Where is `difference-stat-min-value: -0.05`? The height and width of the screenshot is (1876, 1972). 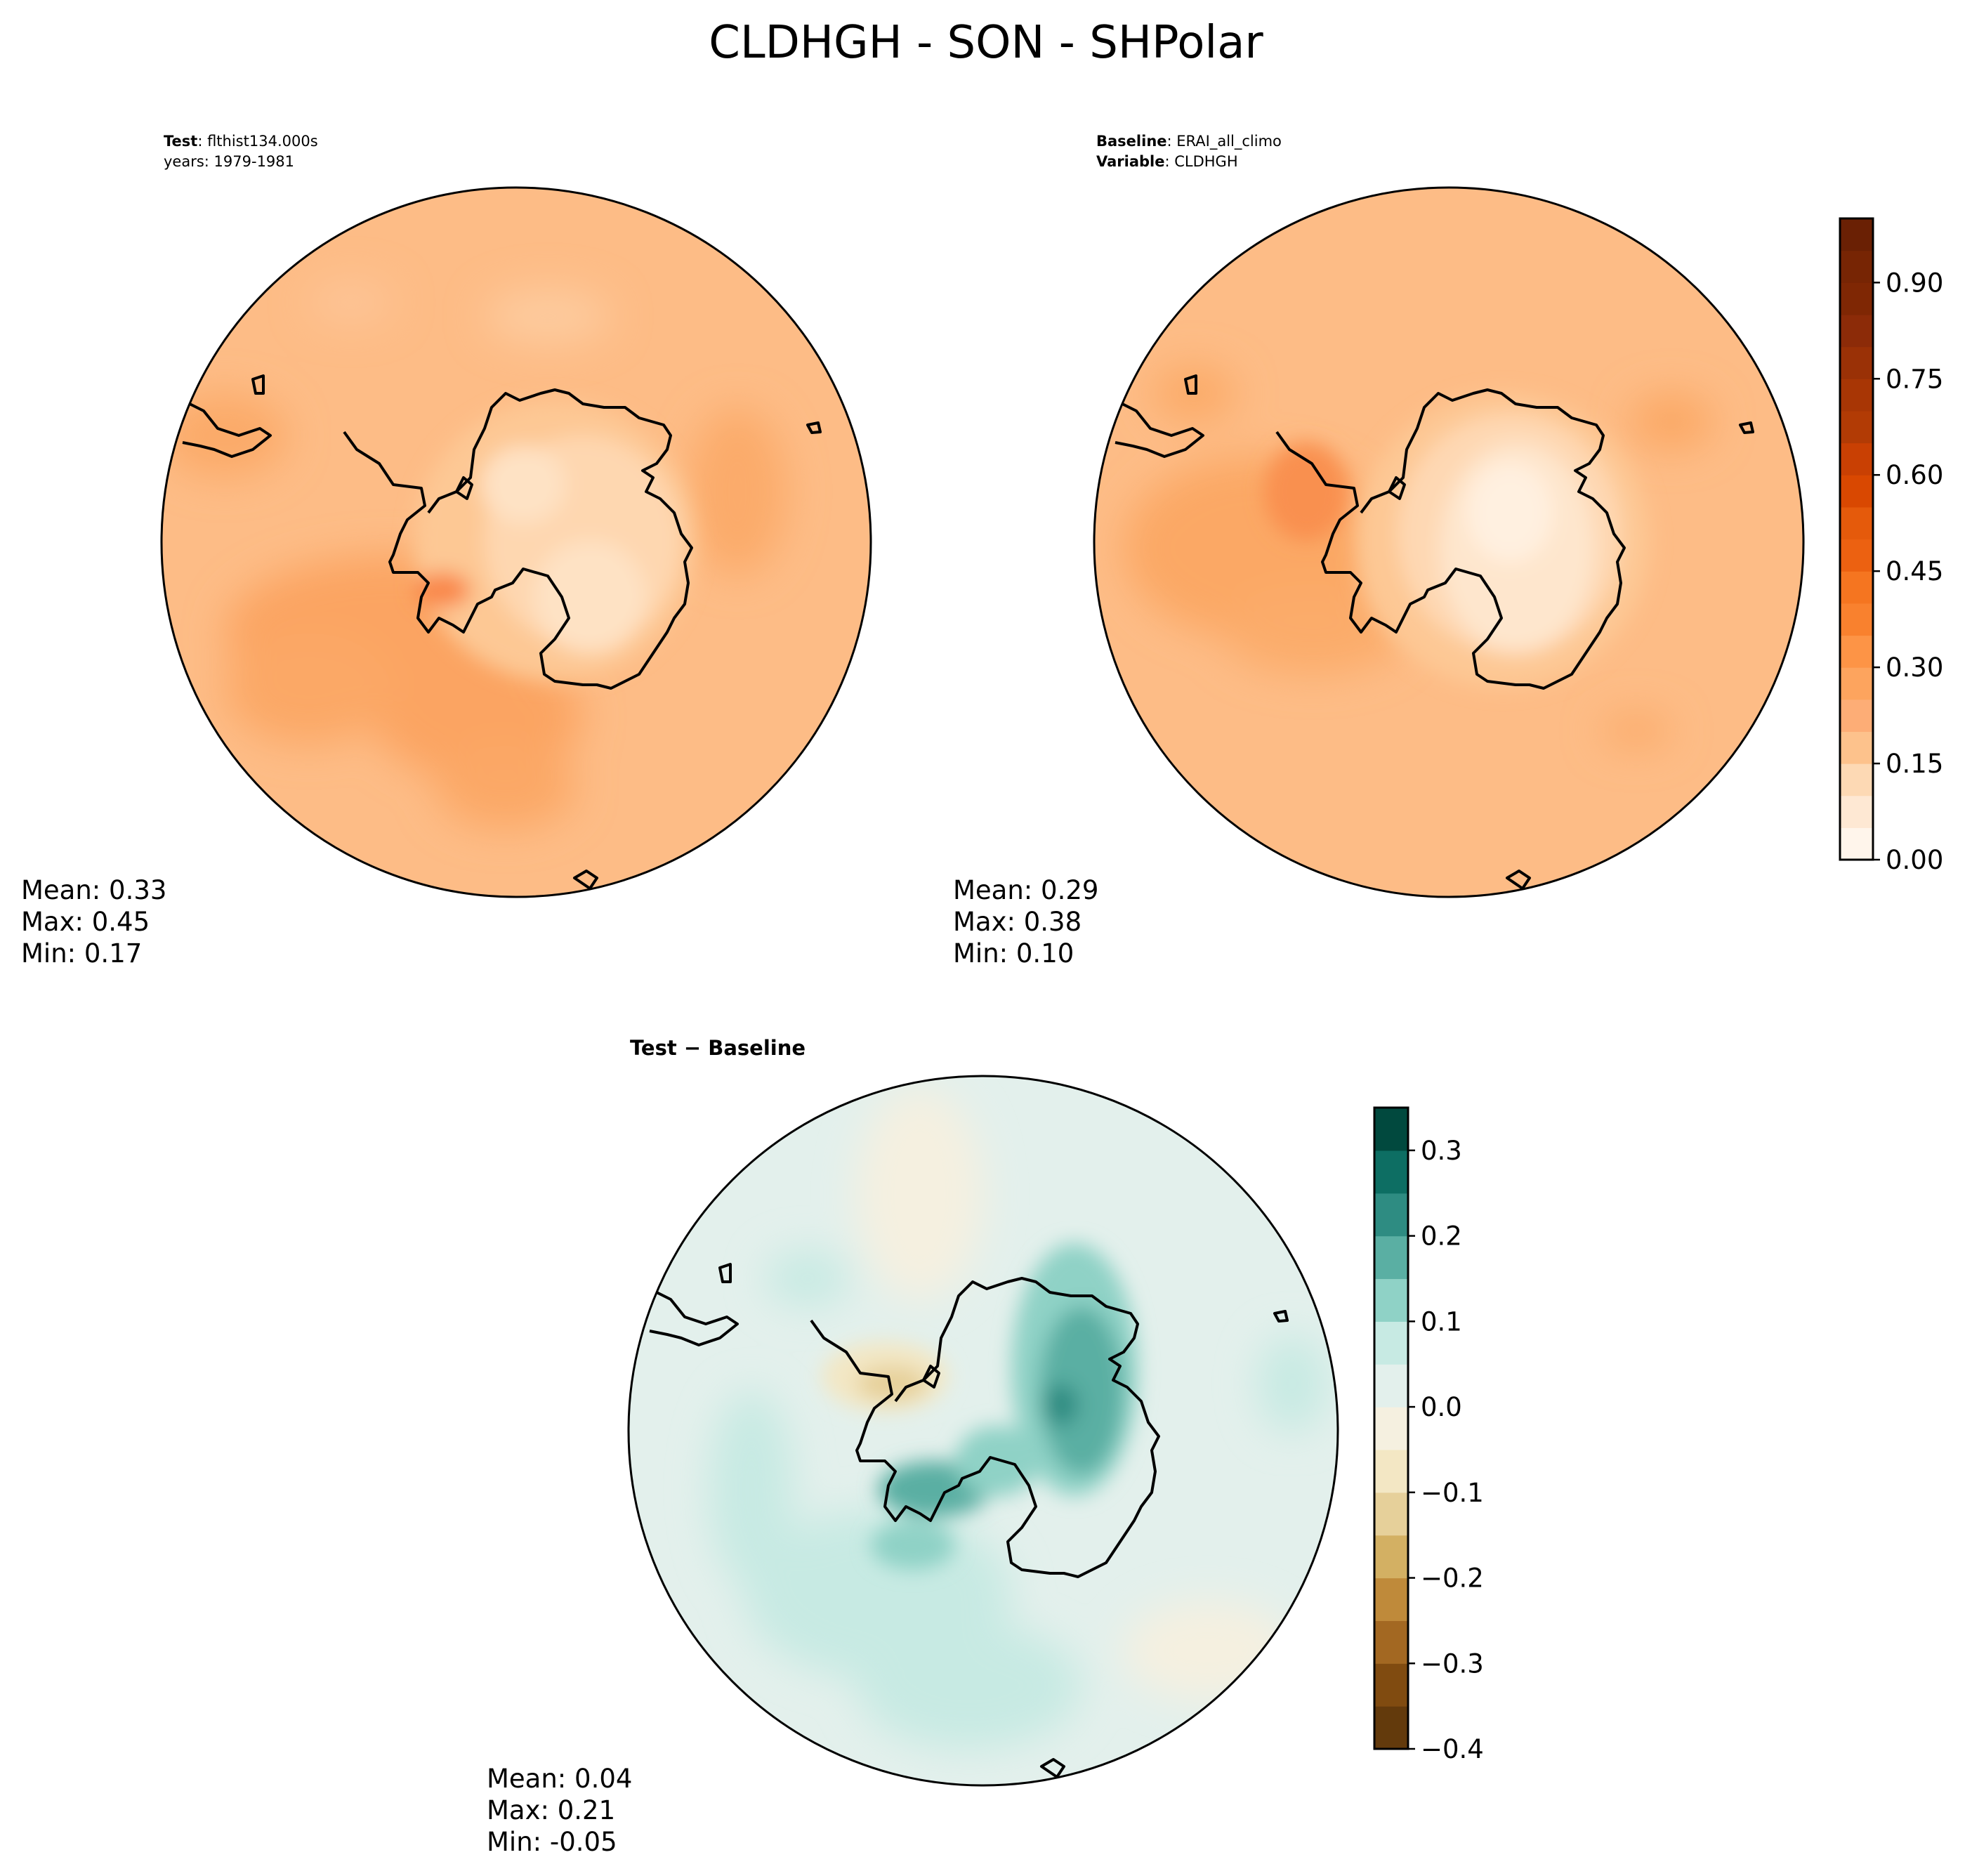
difference-stat-min-value: -0.05 is located at coordinates (583, 1842).